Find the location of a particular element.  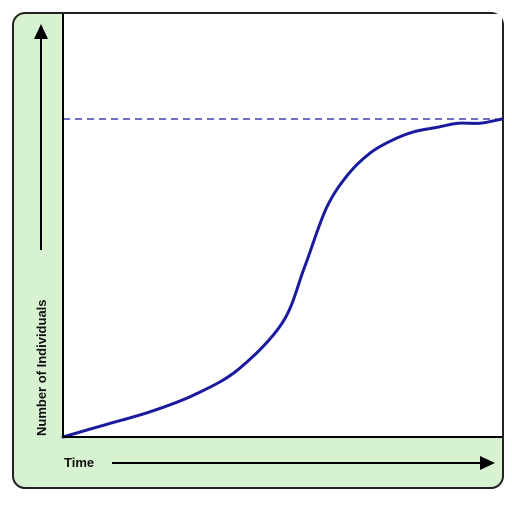

x-axis-label: Time is located at coordinates (79, 462).